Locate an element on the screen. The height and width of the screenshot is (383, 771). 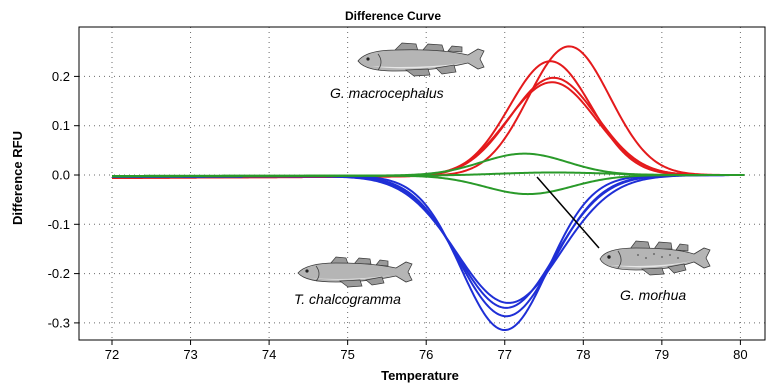
g-morhua-label: G. morhua is located at coordinates (653, 295).